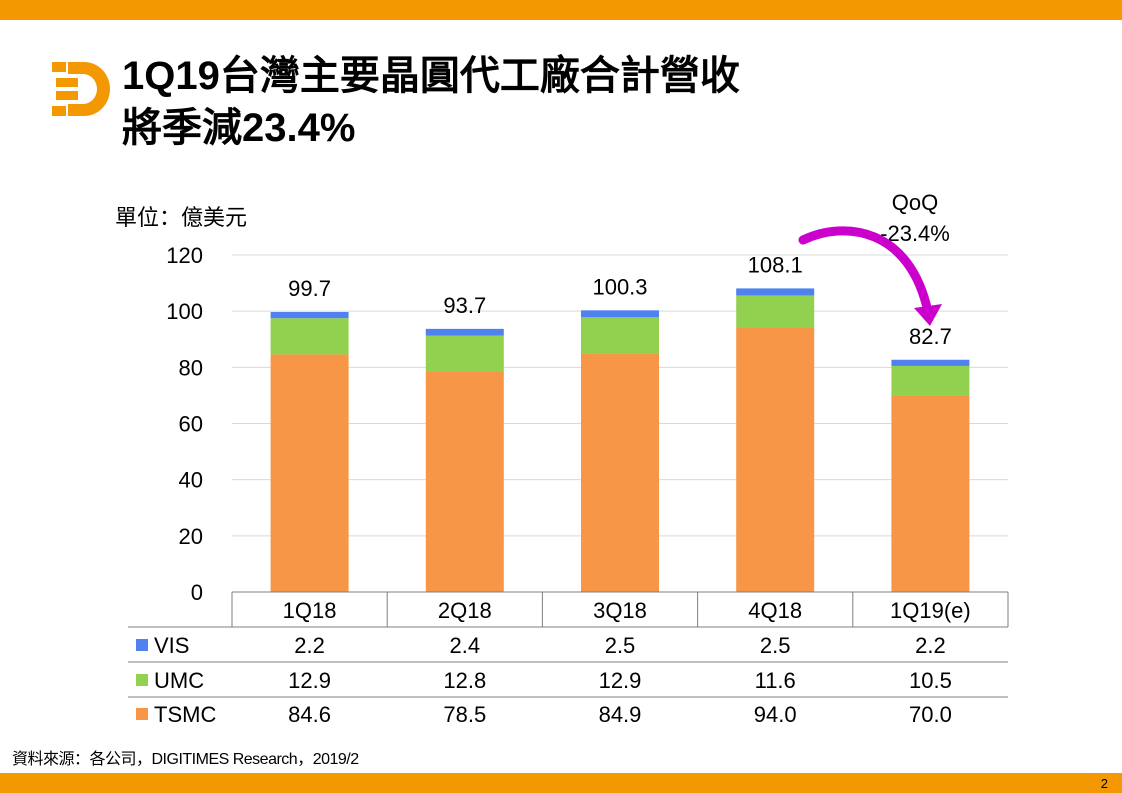 Image resolution: width=1122 pixels, height=793 pixels. Describe the element at coordinates (775, 714) in the screenshot. I see `table-cell: 94.0` at that location.